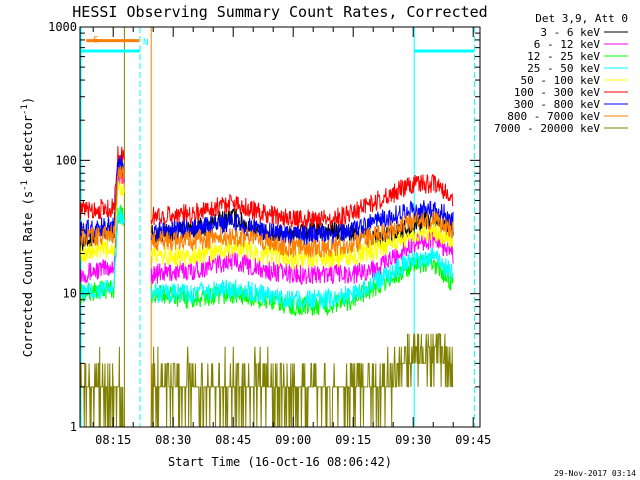 The width and height of the screenshot is (640, 480). What do you see at coordinates (547, 128) in the screenshot?
I see `legend-entry: 7000 - 20000 keV` at bounding box center [547, 128].